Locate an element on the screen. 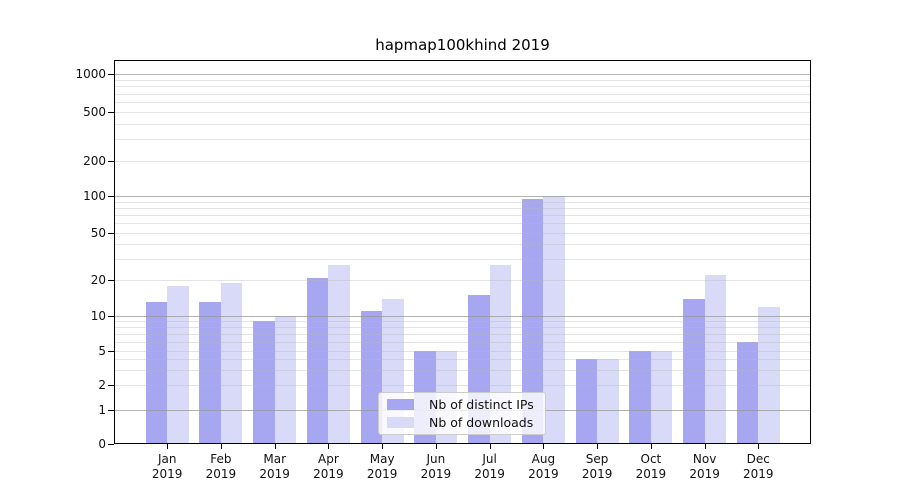 This screenshot has width=900, height=500. bar-feb-distinct-ips is located at coordinates (210, 373).